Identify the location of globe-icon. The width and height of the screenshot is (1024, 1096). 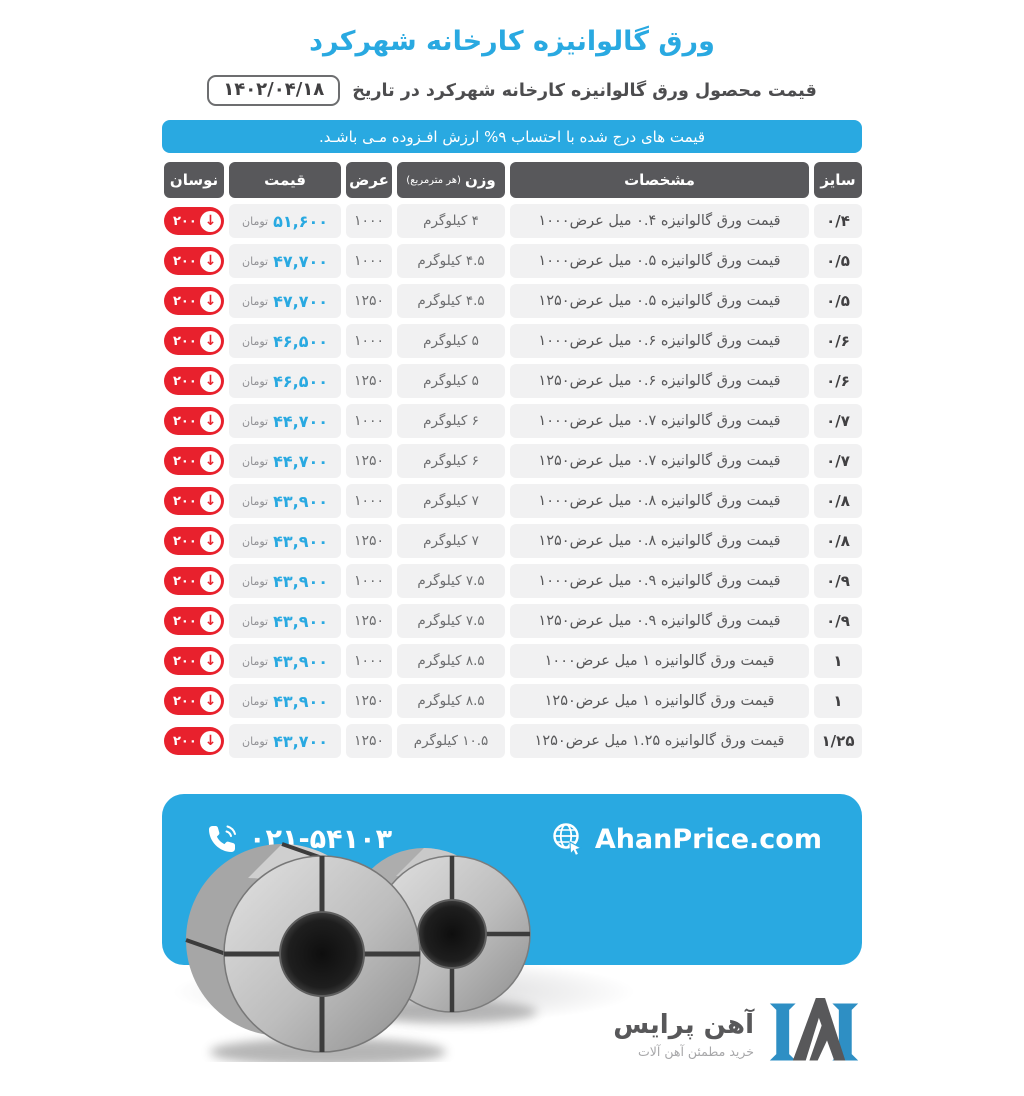
(567, 839).